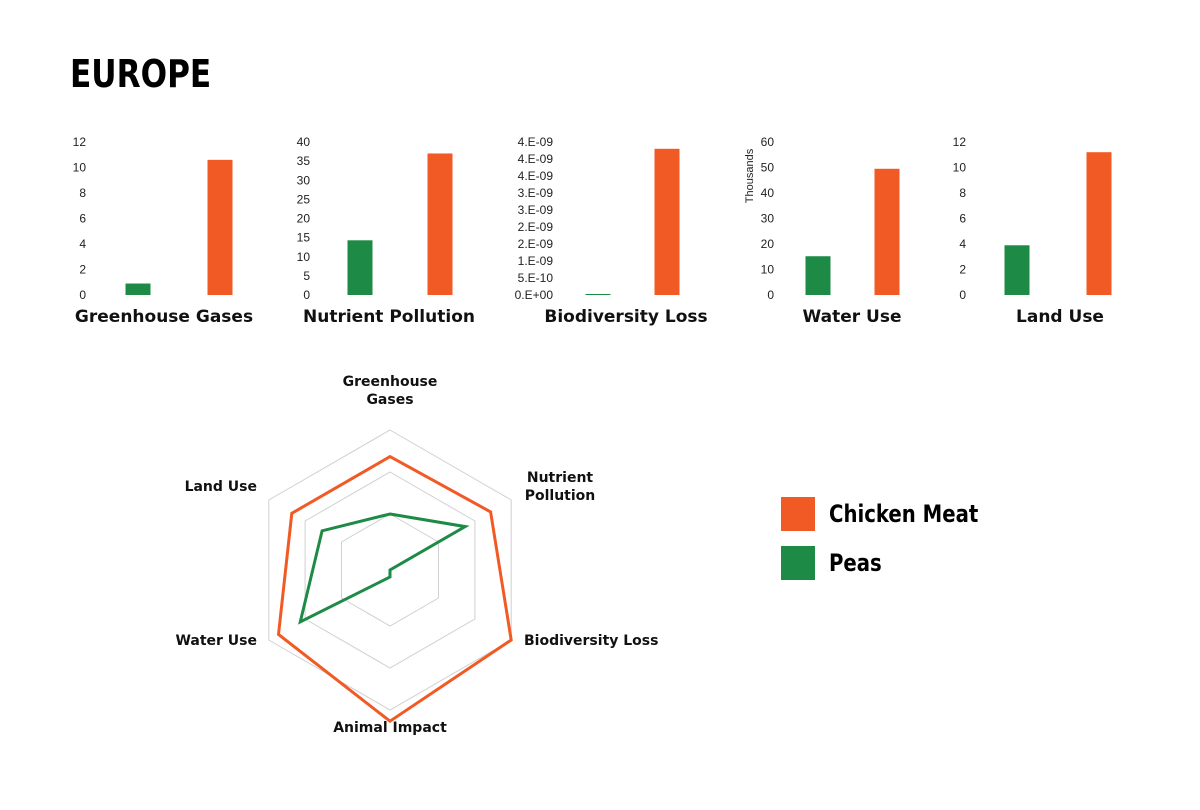 The height and width of the screenshot is (810, 1200). Describe the element at coordinates (798, 514) in the screenshot. I see `legend-swatch-chicken-meat` at that location.